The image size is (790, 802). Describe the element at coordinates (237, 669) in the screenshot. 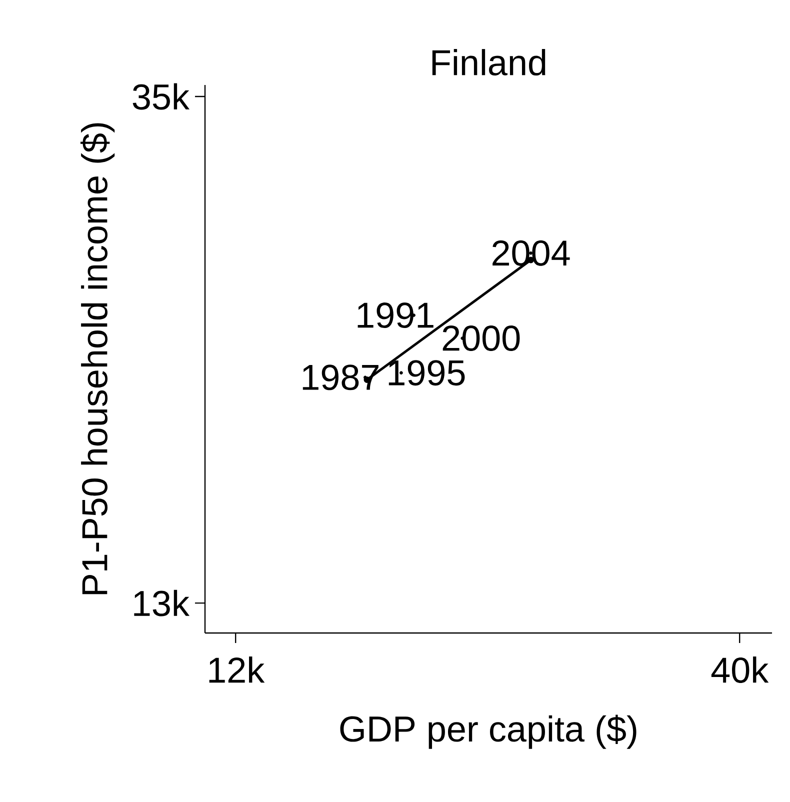

I see `x-tick-label: 12k` at that location.